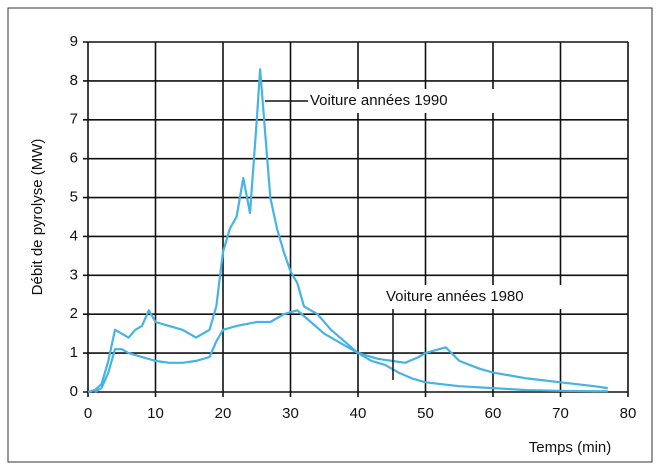 The height and width of the screenshot is (470, 661). What do you see at coordinates (74, 41) in the screenshot?
I see `y-tick-label: 9` at bounding box center [74, 41].